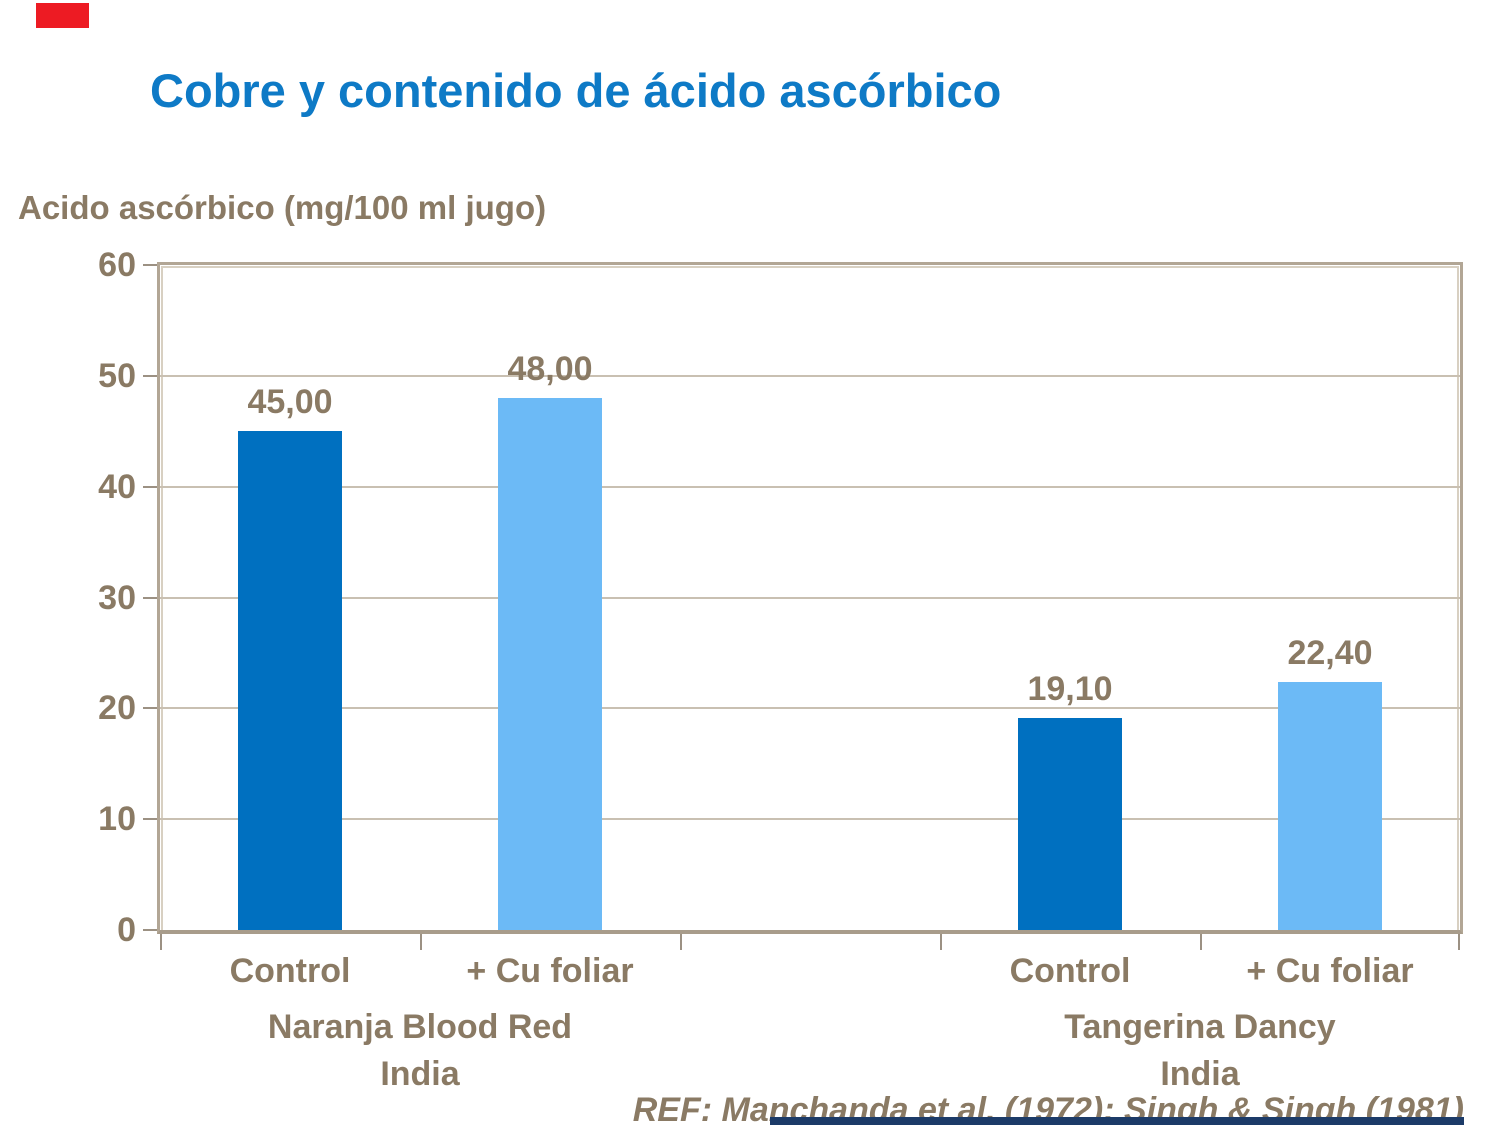 The height and width of the screenshot is (1125, 1500). I want to click on y-axis-label-60: 60, so click(117, 265).